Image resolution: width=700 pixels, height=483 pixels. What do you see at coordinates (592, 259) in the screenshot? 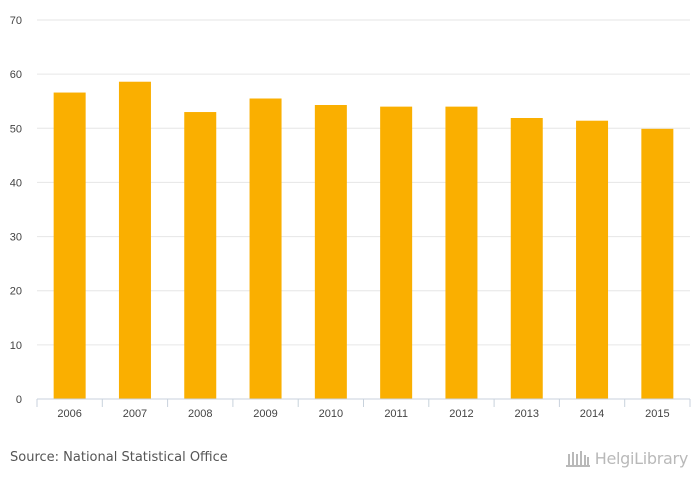
I see `bar-2014` at bounding box center [592, 259].